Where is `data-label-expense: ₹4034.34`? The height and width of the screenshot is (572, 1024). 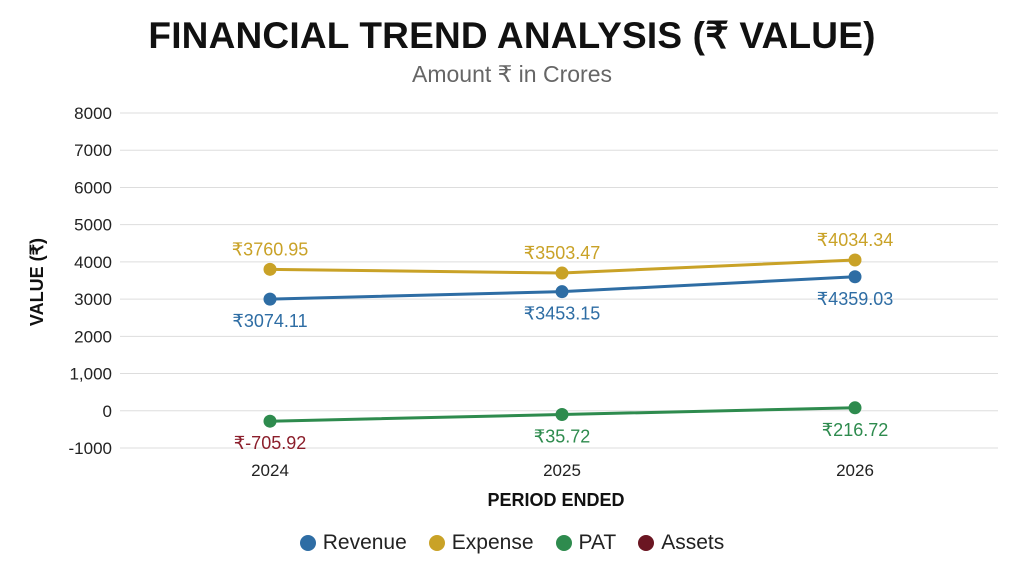 data-label-expense: ₹4034.34 is located at coordinates (855, 240).